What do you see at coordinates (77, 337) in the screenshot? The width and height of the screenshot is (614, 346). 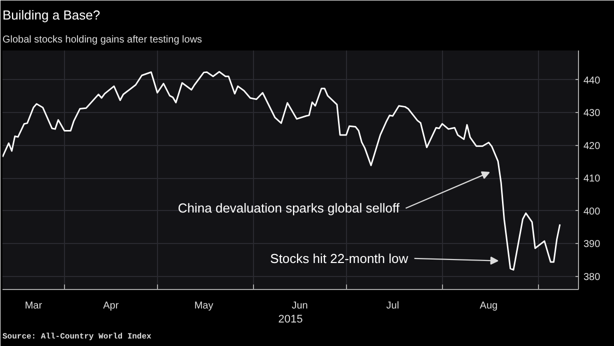 I see `source-note: Source: All-Country World Index` at bounding box center [77, 337].